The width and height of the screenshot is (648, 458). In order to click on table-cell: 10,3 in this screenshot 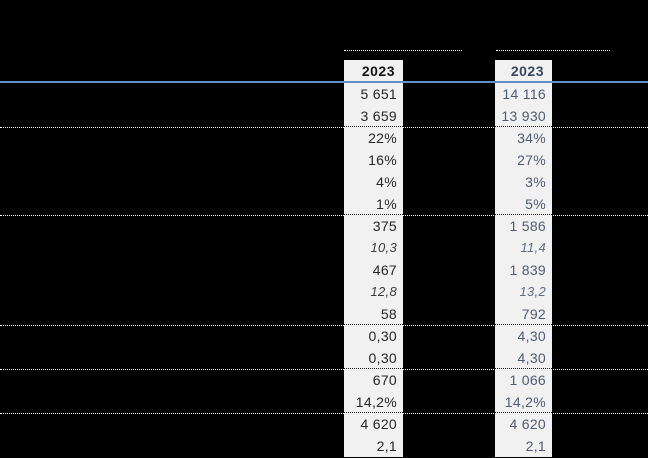, I will do `click(383, 247)`.